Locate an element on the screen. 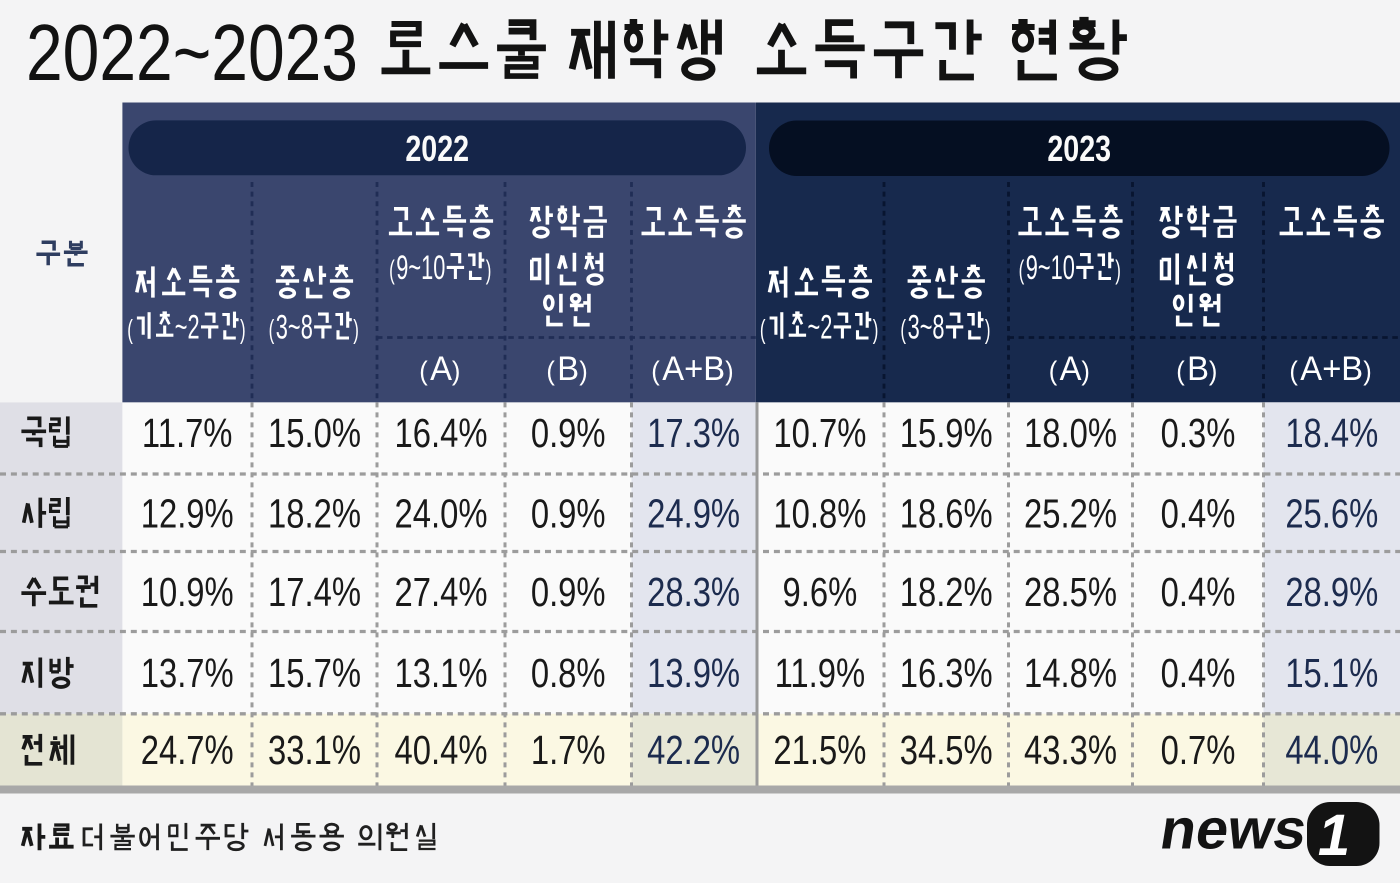 The width and height of the screenshot is (1400, 883). svg-text: 24.9% is located at coordinates (693, 513).